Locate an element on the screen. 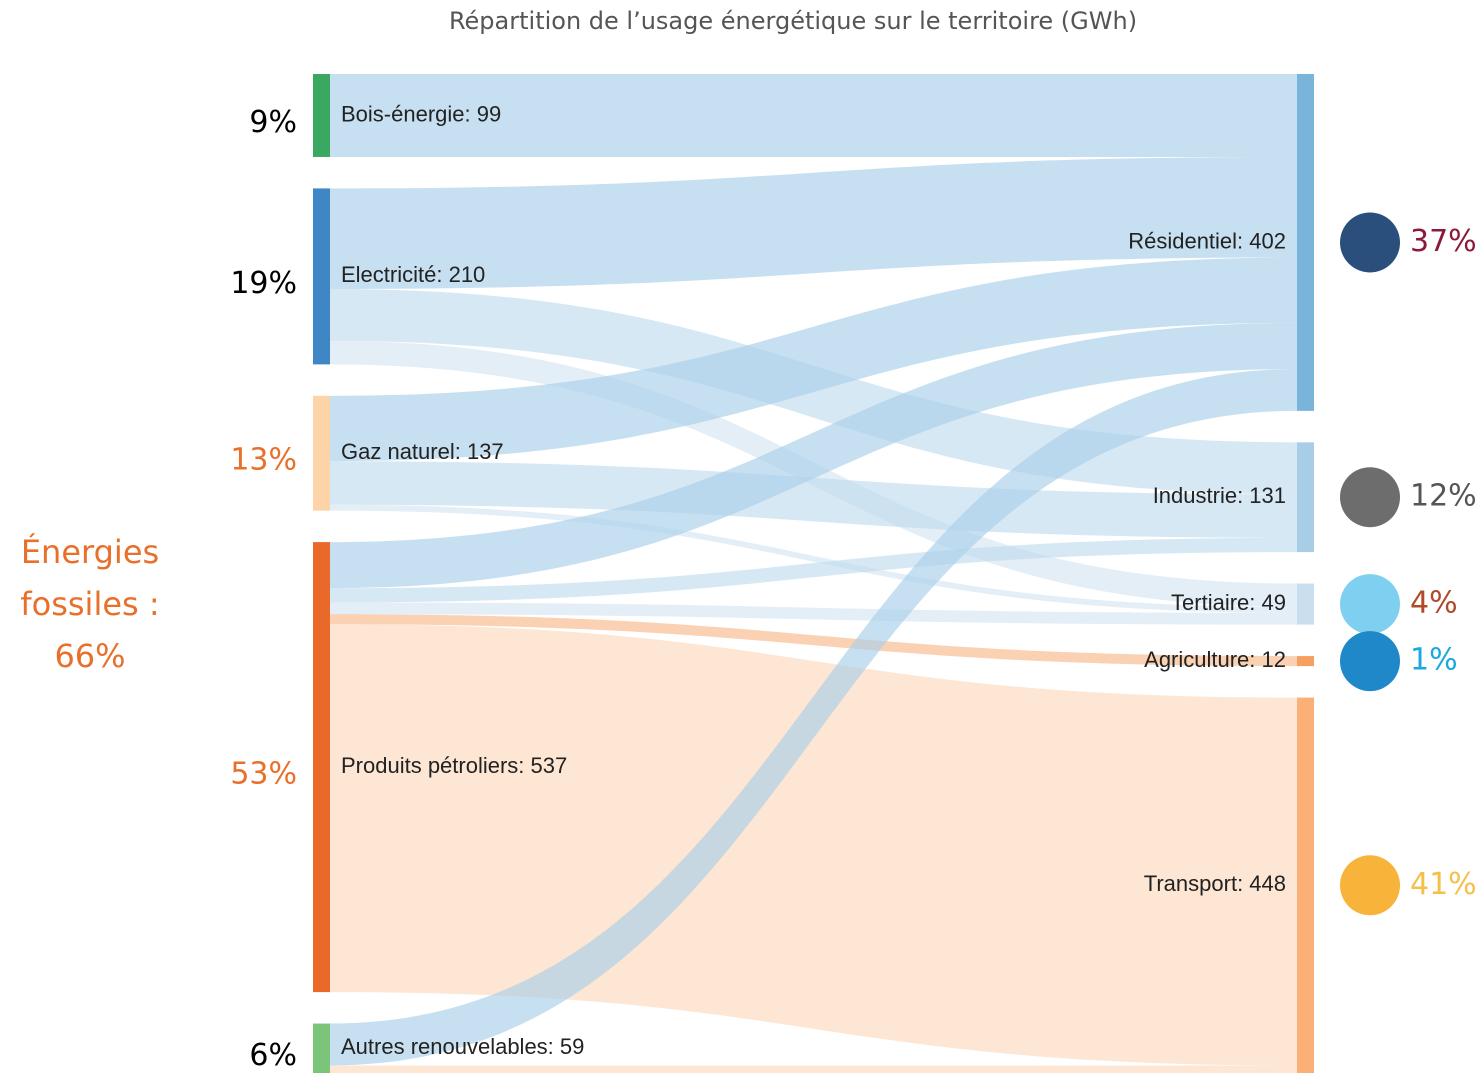  node-label: Industrie: 131 is located at coordinates (1219, 495).